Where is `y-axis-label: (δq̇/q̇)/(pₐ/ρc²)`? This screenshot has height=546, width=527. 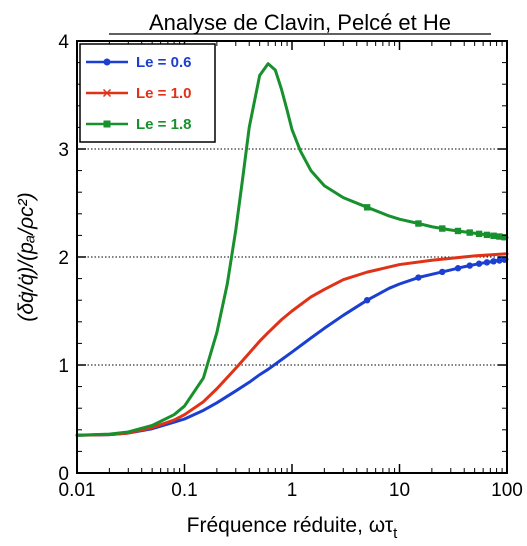
y-axis-label: (δq̇/q̇)/(pₐ/ρc²) is located at coordinates (26, 256).